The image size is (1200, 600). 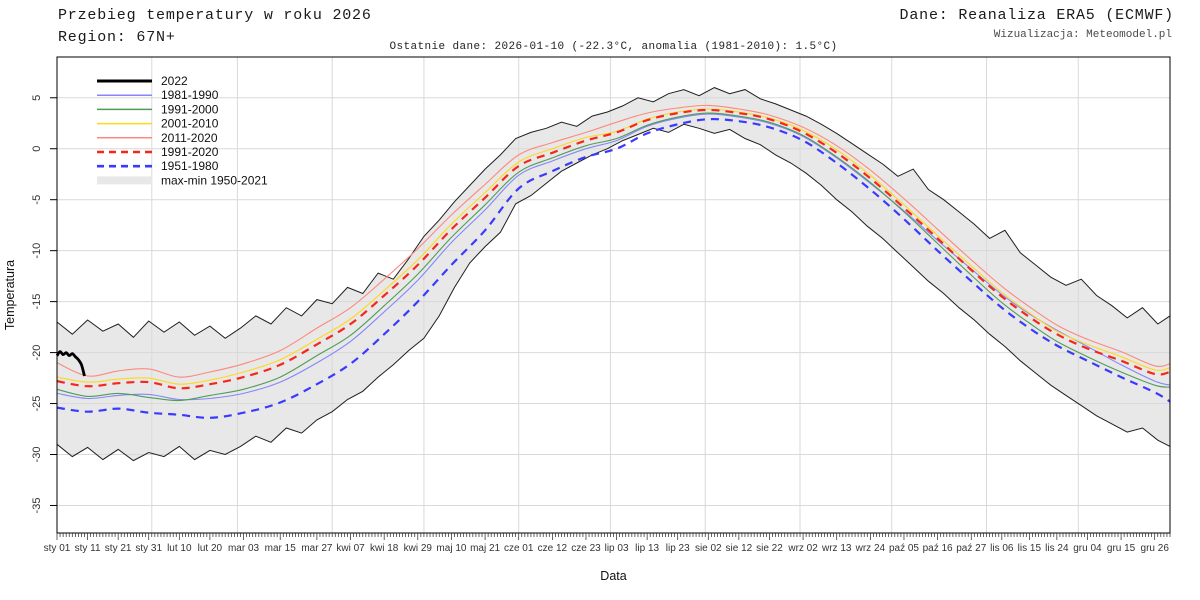 What do you see at coordinates (189, 138) in the screenshot?
I see `legend-label: 2011-2020` at bounding box center [189, 138].